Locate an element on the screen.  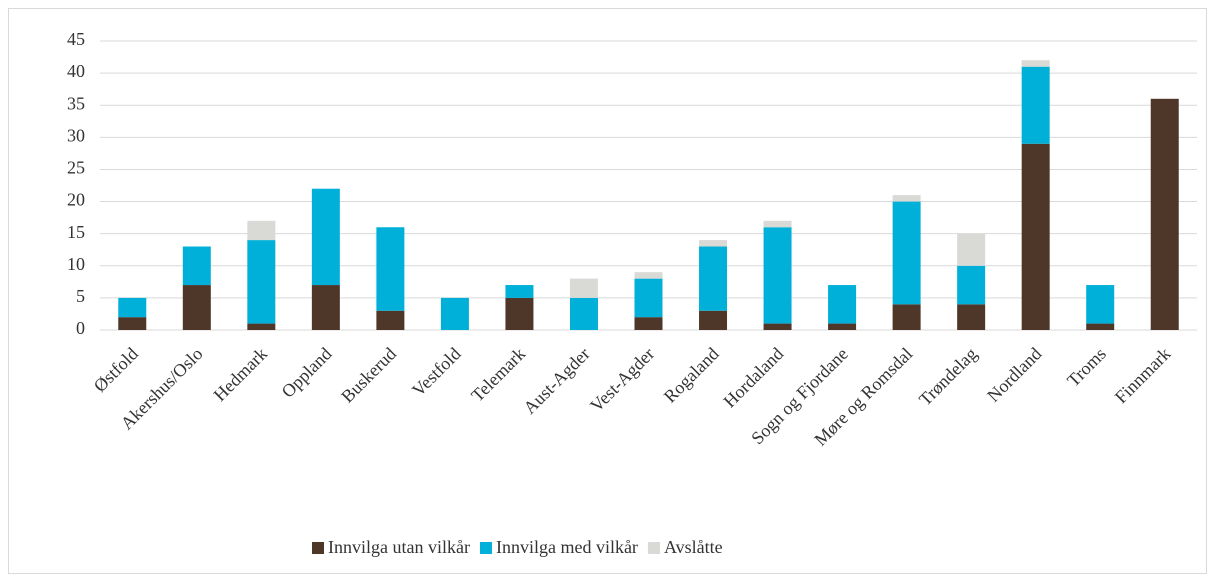
y-tick-label: 25 is located at coordinates (76, 168).